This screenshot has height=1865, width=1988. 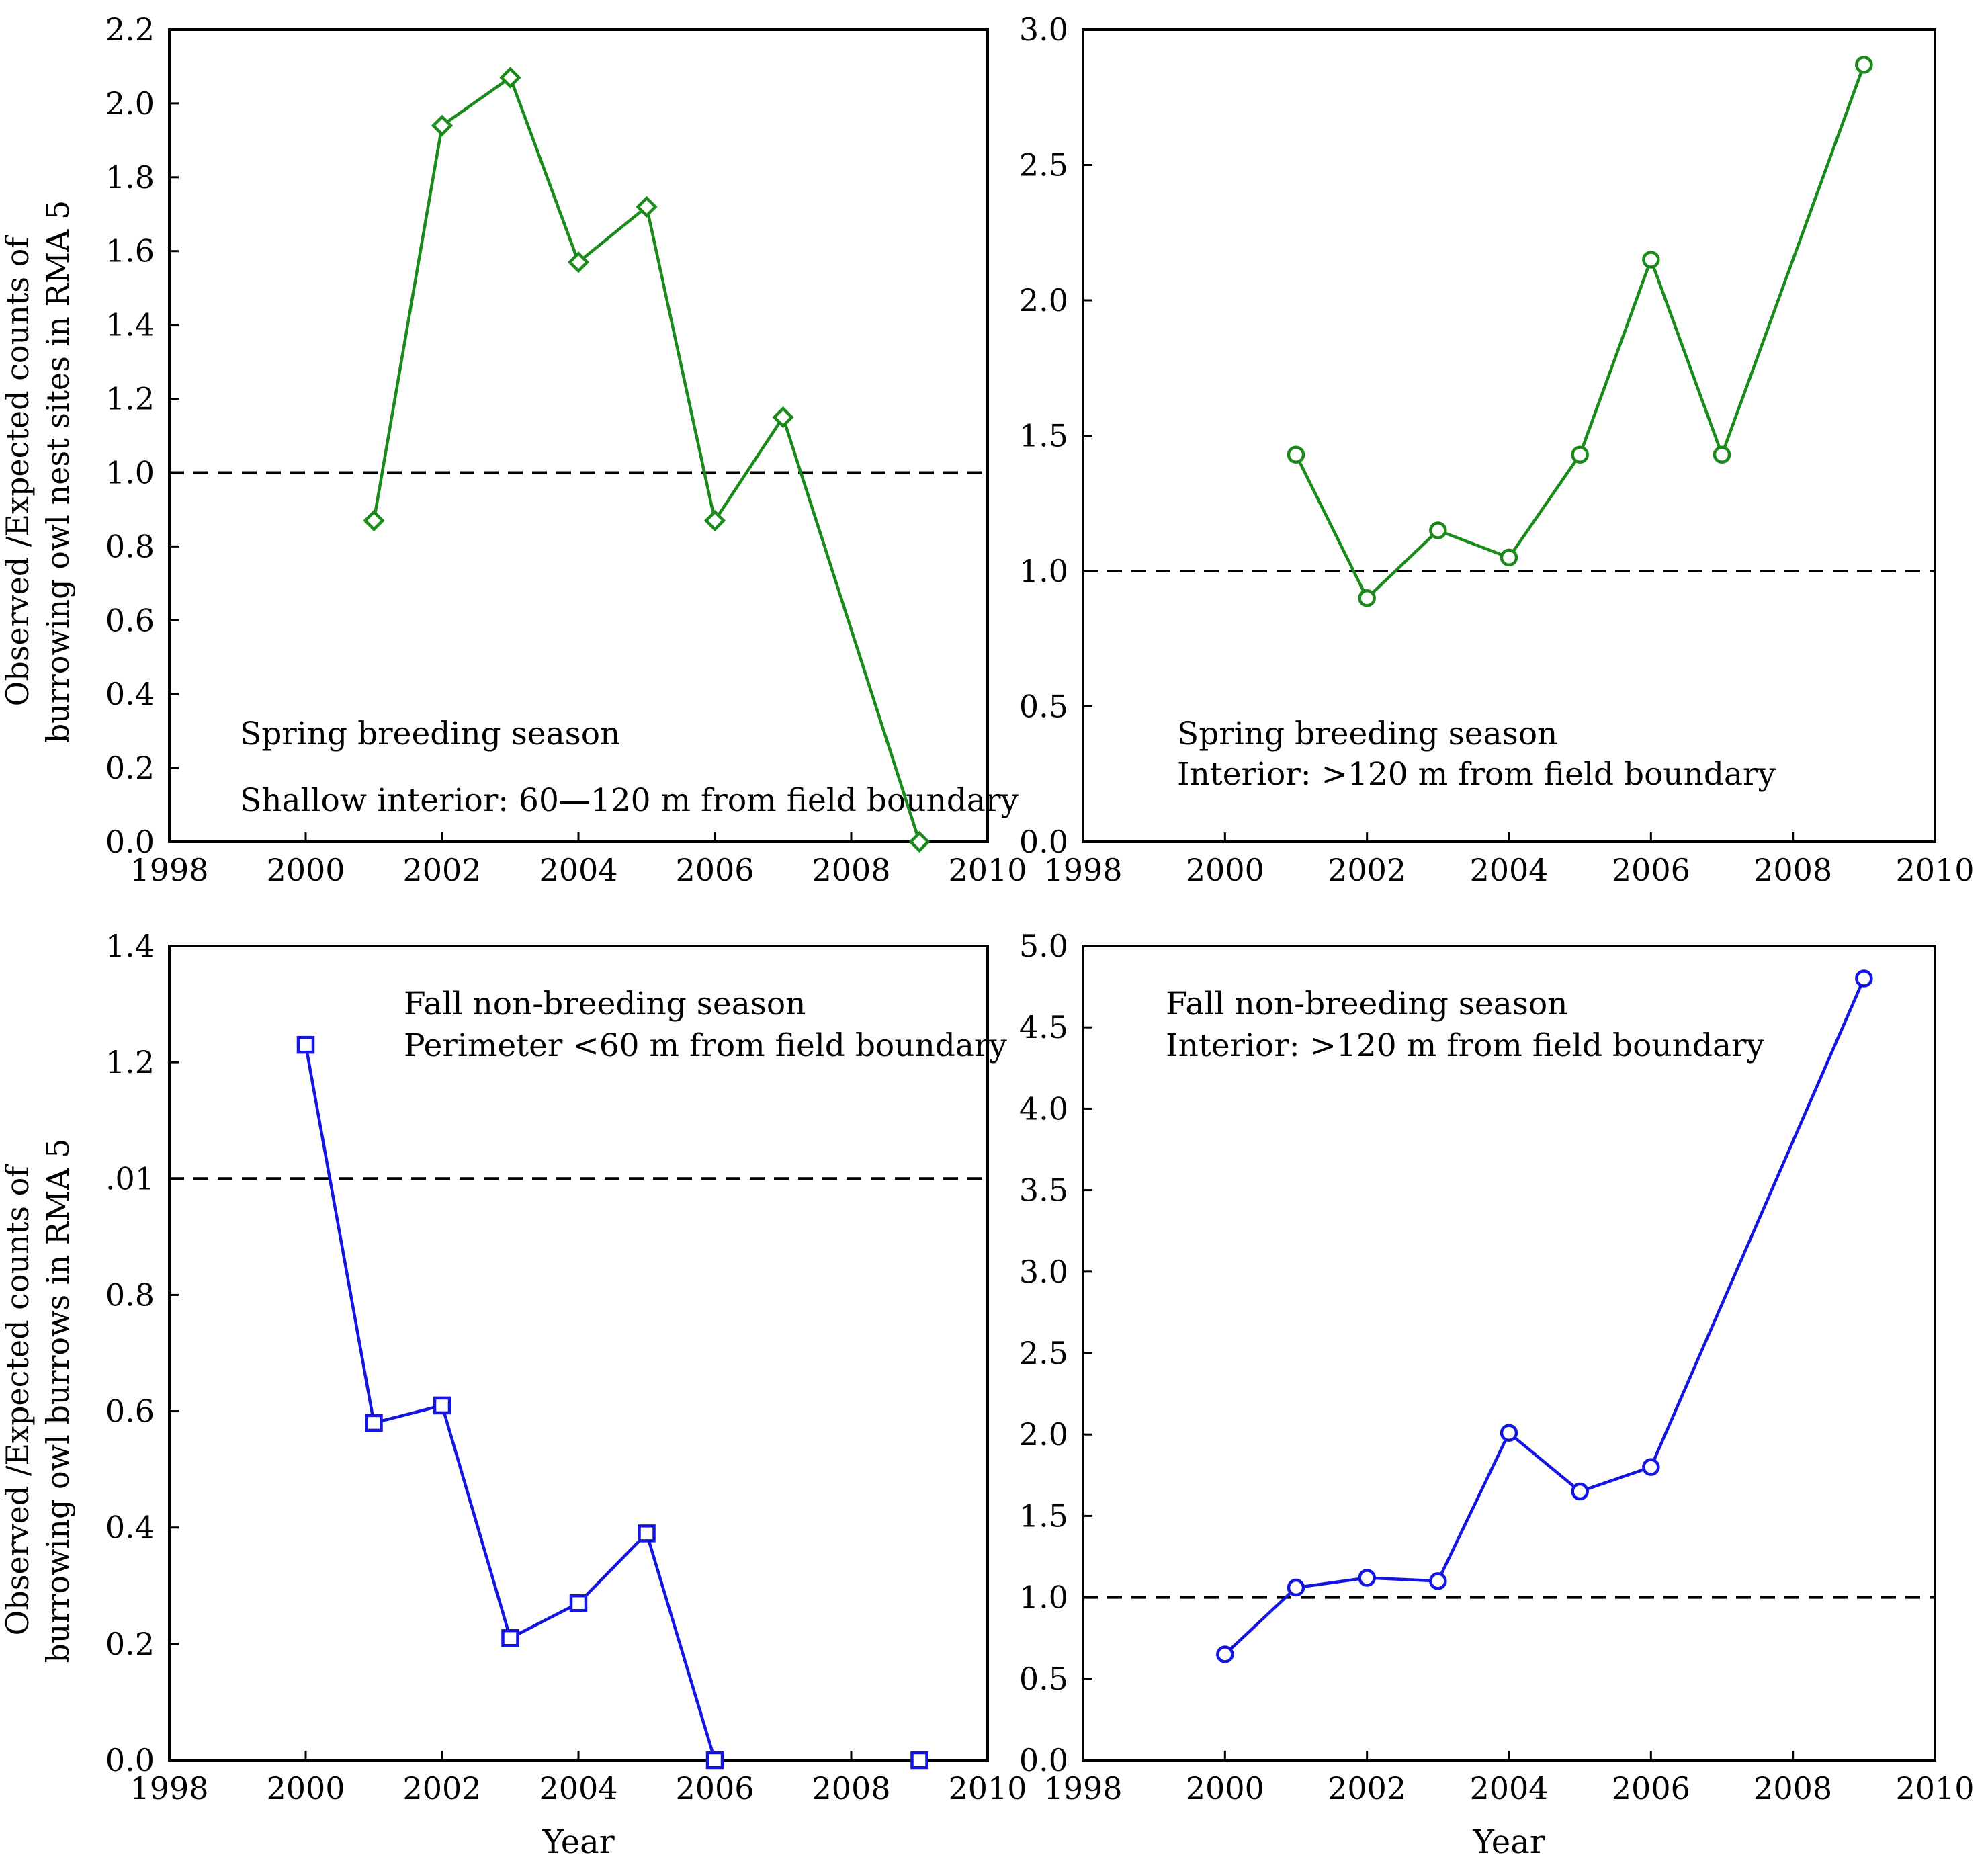 What do you see at coordinates (130, 1178) in the screenshot?
I see `y-tick-label: .01` at bounding box center [130, 1178].